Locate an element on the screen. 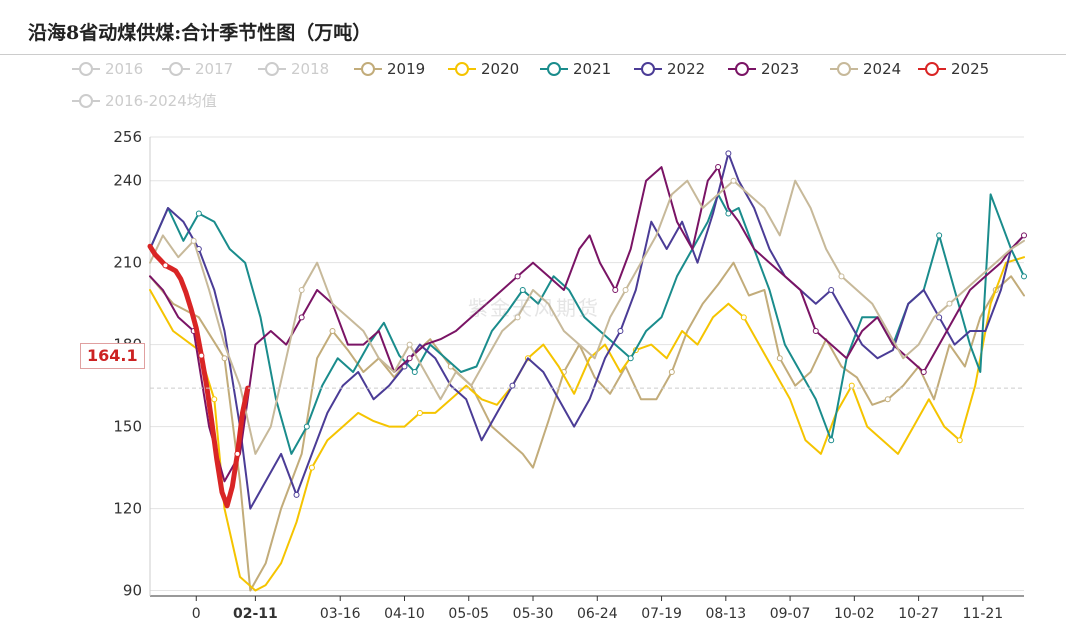 This screenshot has height=630, width=1080. legend-item-2020: 2020 is located at coordinates (483, 69).